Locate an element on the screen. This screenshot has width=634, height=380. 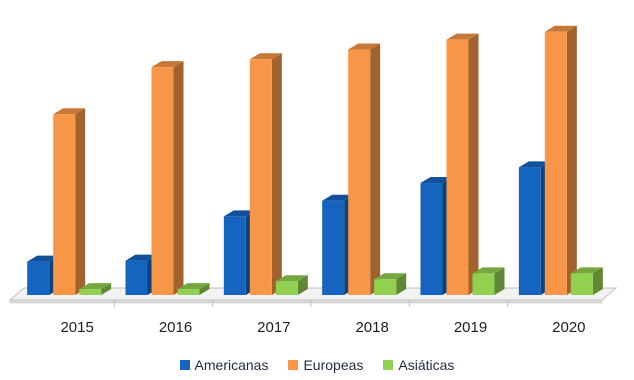
bar-2019-s2 is located at coordinates (488, 281).